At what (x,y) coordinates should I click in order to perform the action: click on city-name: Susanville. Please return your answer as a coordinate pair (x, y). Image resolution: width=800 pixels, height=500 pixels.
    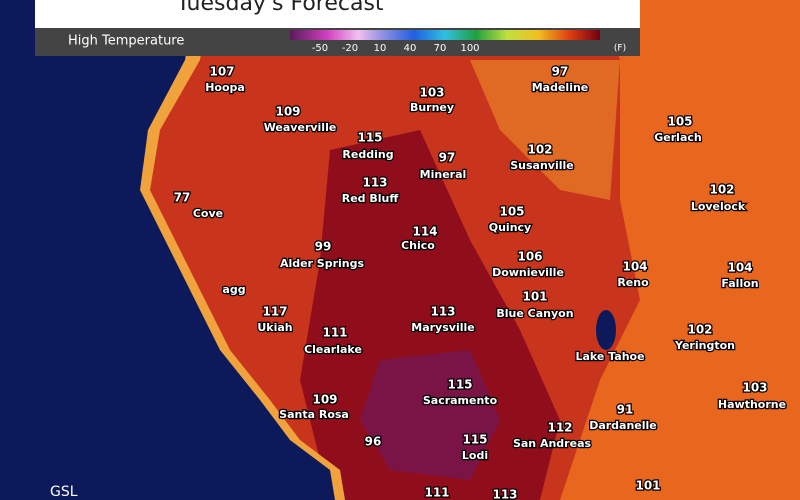
    Looking at the image, I should click on (542, 165).